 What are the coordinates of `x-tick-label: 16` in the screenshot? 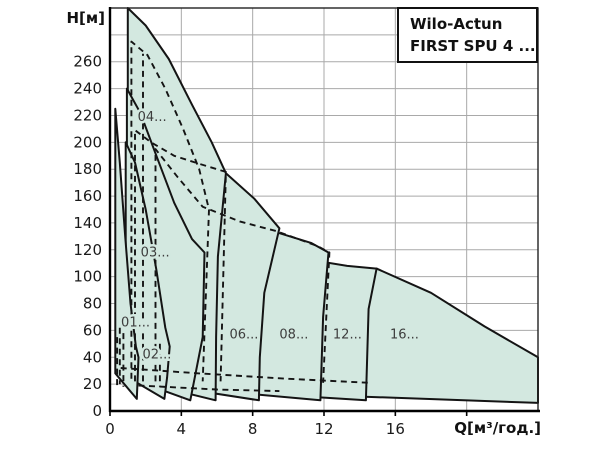 It's located at (395, 429).